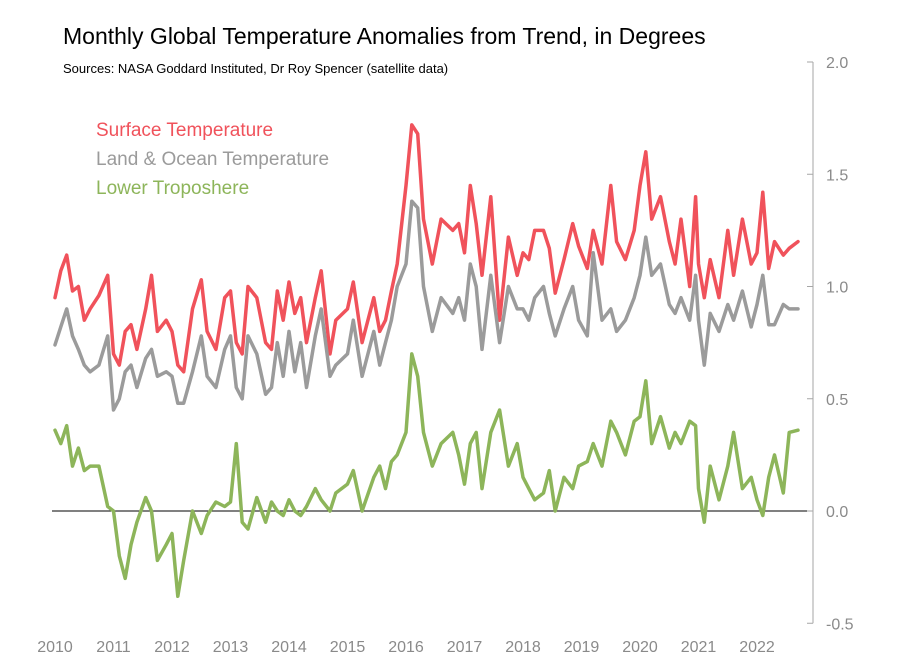  What do you see at coordinates (837, 175) in the screenshot?
I see `y-tick-label: 1.5` at bounding box center [837, 175].